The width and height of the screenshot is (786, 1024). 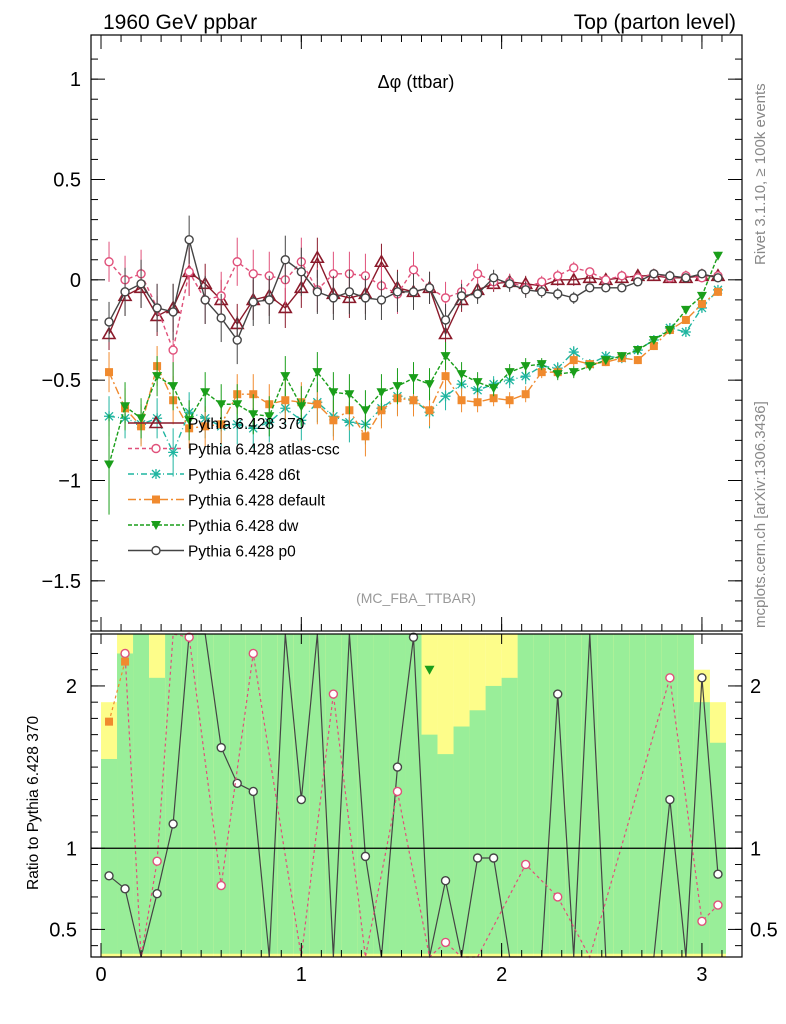 I want to click on header-left-label: 1960 GeV ppbar, so click(x=180, y=22).